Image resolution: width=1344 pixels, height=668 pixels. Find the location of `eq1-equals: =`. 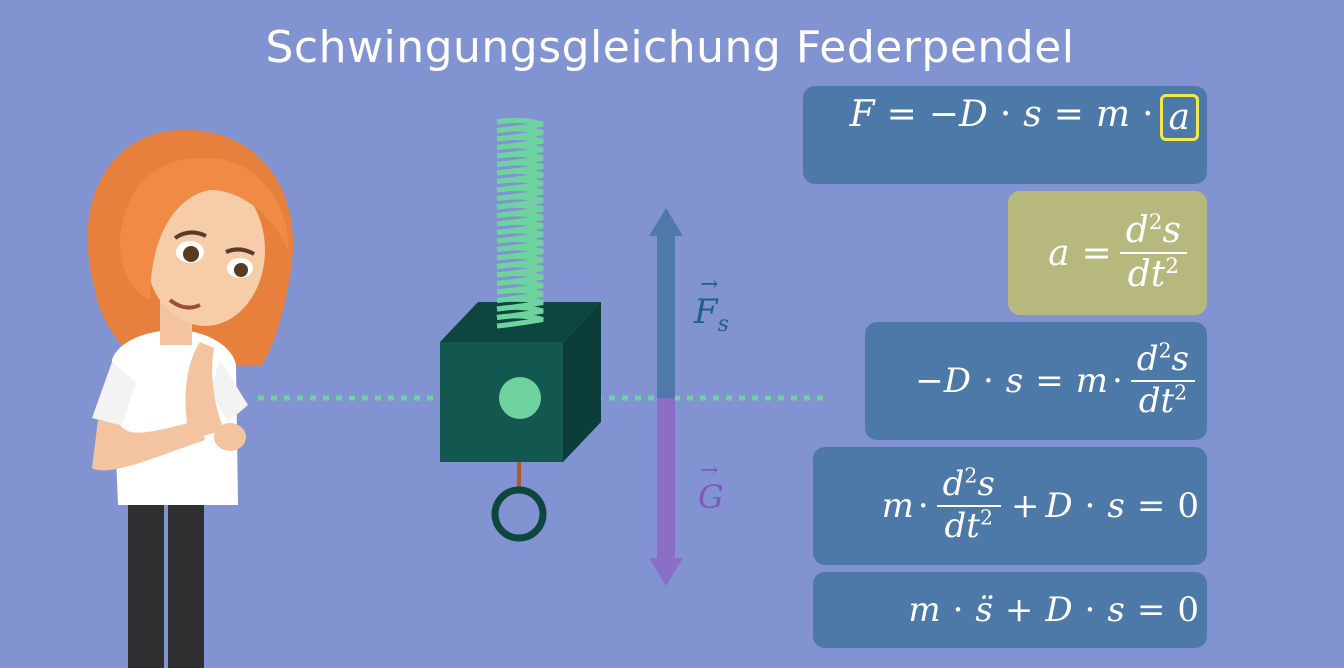

eq1-equals: = is located at coordinates (901, 114).